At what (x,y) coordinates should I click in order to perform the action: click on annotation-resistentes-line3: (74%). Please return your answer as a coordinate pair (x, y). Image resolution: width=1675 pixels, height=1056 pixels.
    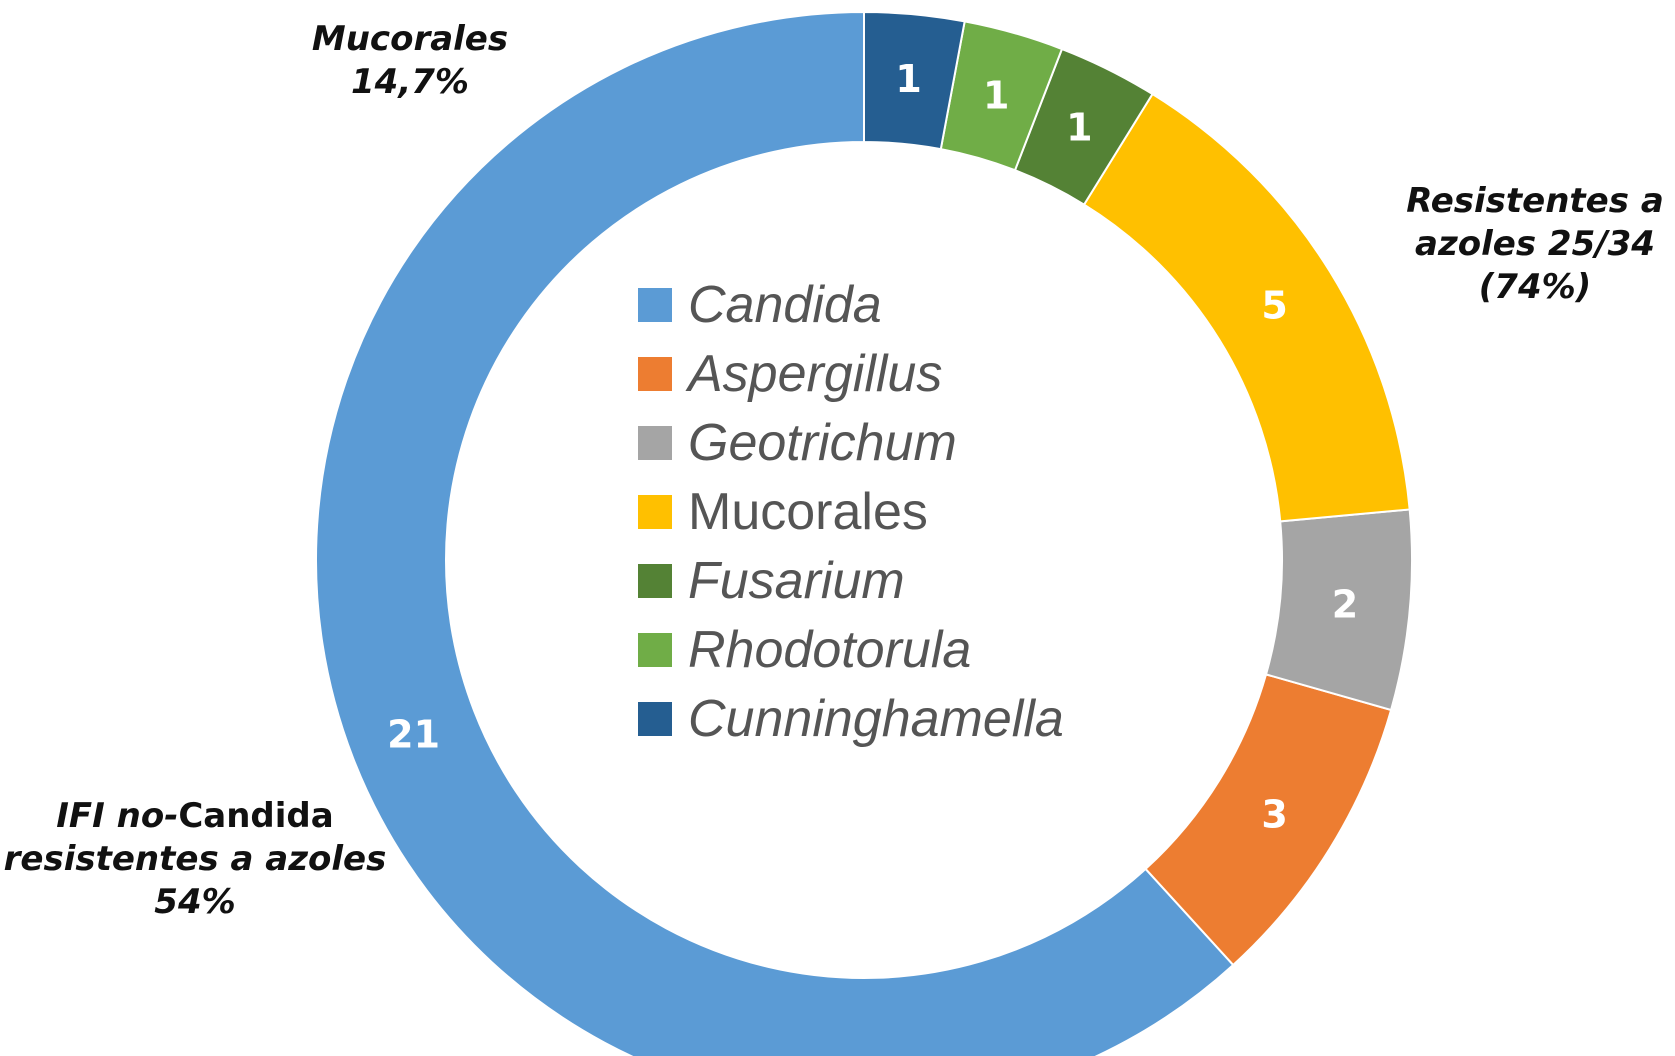
    Looking at the image, I should click on (1535, 287).